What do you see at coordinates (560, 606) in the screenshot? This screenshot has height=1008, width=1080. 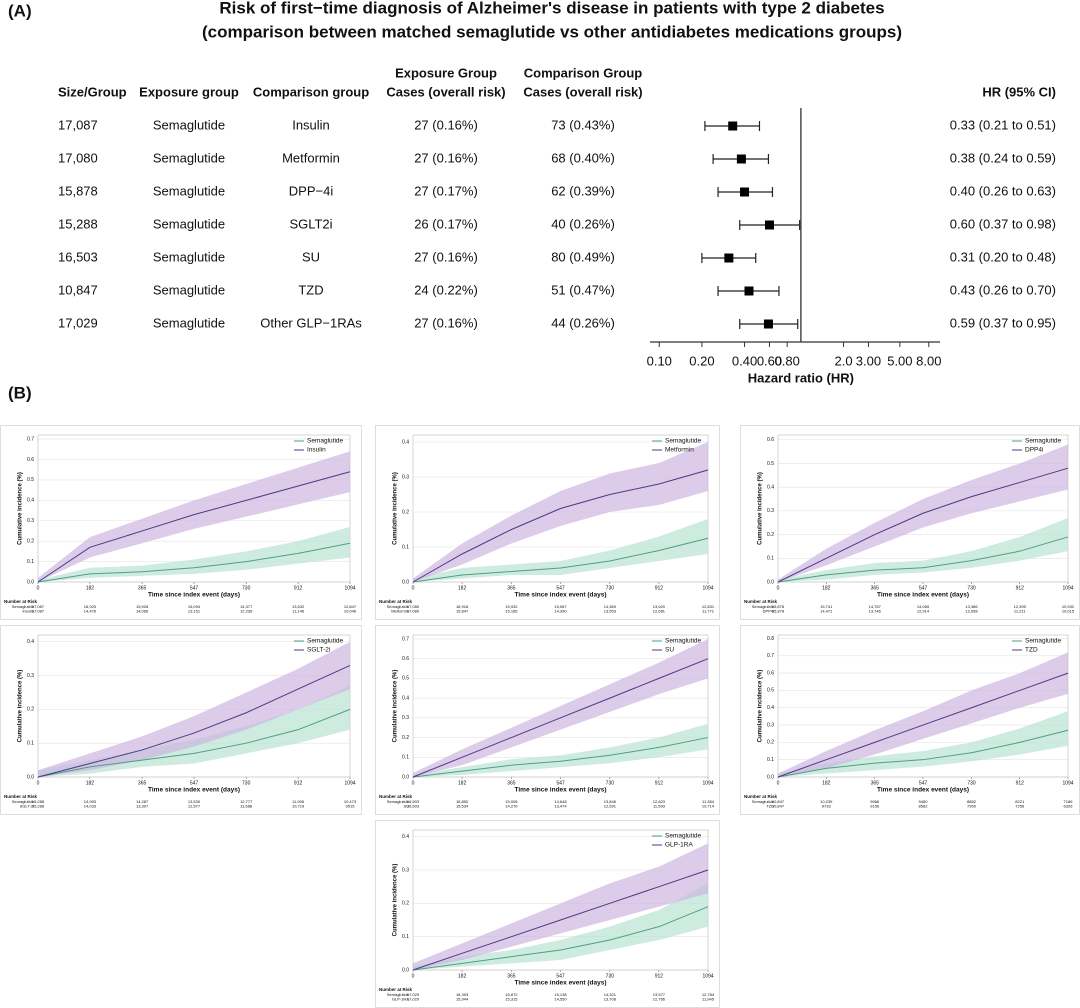 I see `risk-value: 15,087` at bounding box center [560, 606].